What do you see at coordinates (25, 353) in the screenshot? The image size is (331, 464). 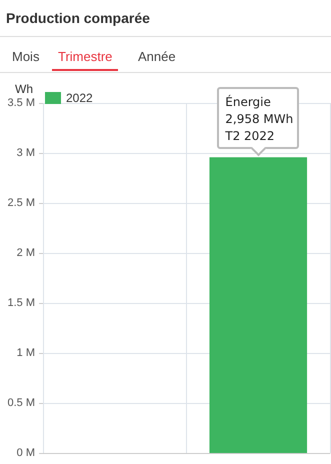 I see `y-tick-label: 1 M` at bounding box center [25, 353].